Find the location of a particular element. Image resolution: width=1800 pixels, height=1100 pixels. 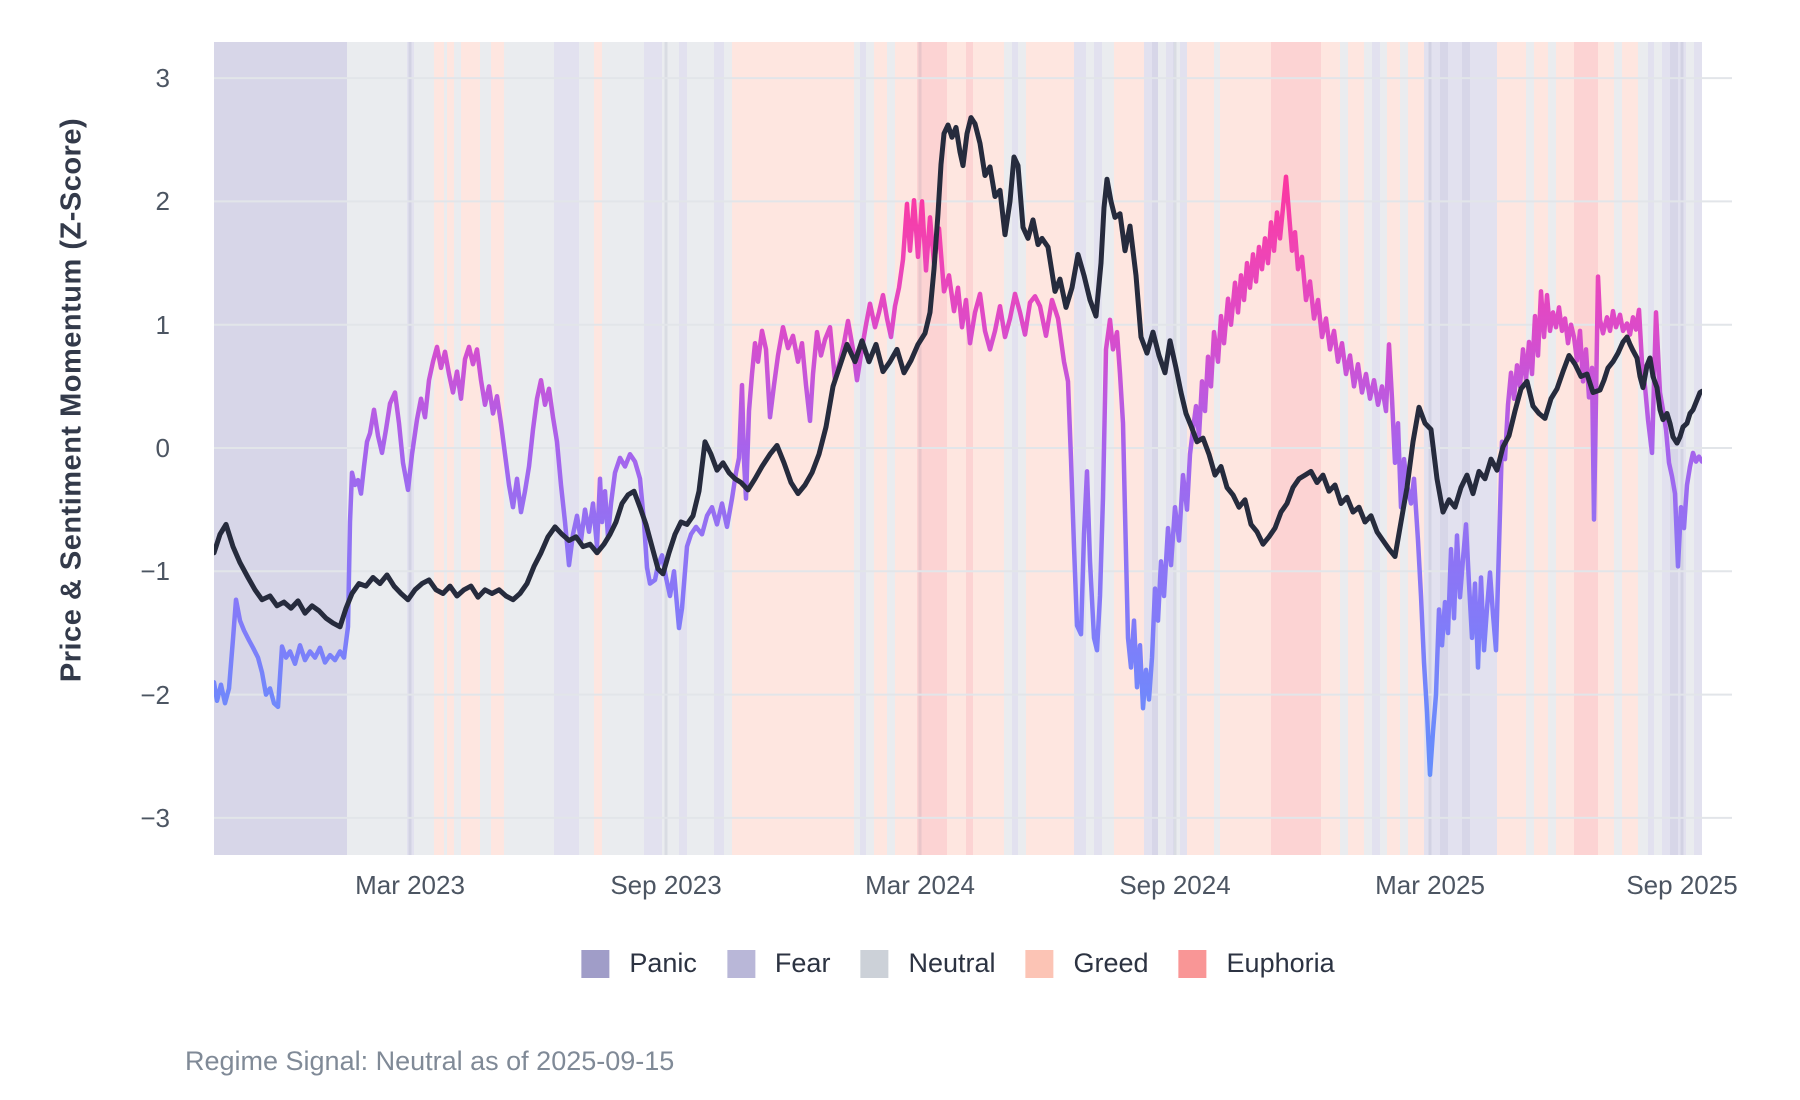

legend-swatch-euphoria is located at coordinates (1192, 963).